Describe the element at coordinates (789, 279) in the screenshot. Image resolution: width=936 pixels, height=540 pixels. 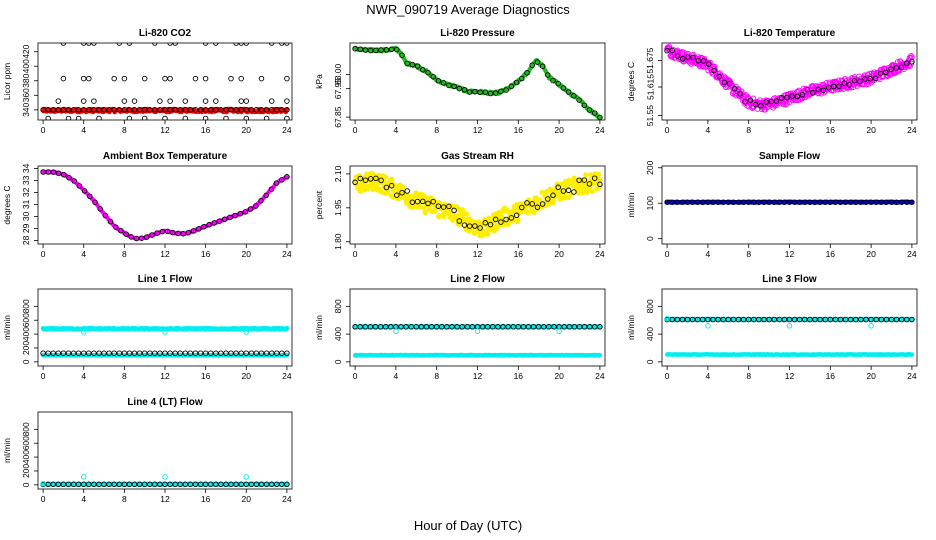
I see `chart-title: Line 3 Flow` at that location.